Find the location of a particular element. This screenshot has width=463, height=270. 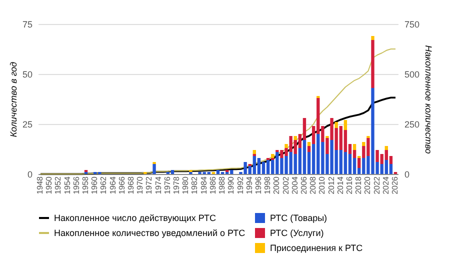

y-axis-title: Количество в год is located at coordinates (13, 100).